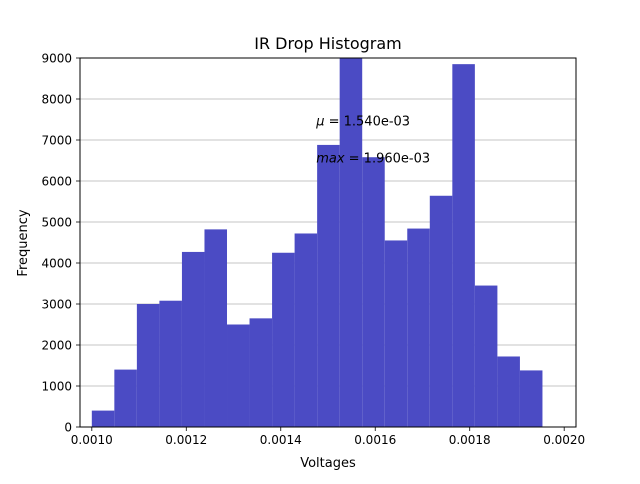  Describe the element at coordinates (330, 158) in the screenshot. I see `annotation-symbol: max` at that location.